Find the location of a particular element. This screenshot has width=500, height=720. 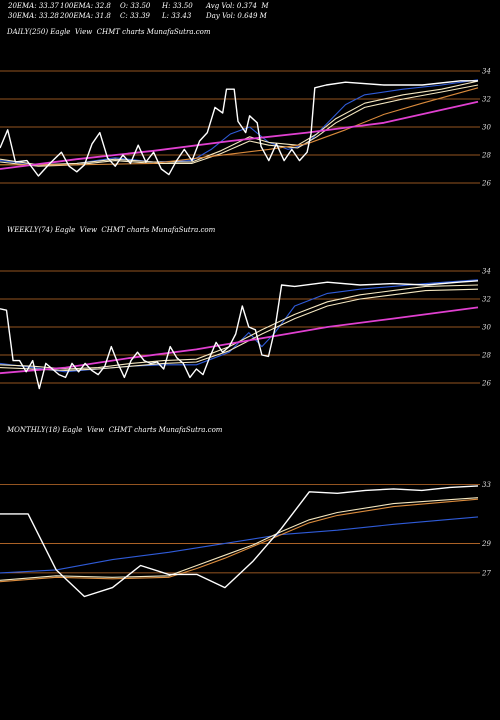

series-line-ema20 is located at coordinates (239, 545).